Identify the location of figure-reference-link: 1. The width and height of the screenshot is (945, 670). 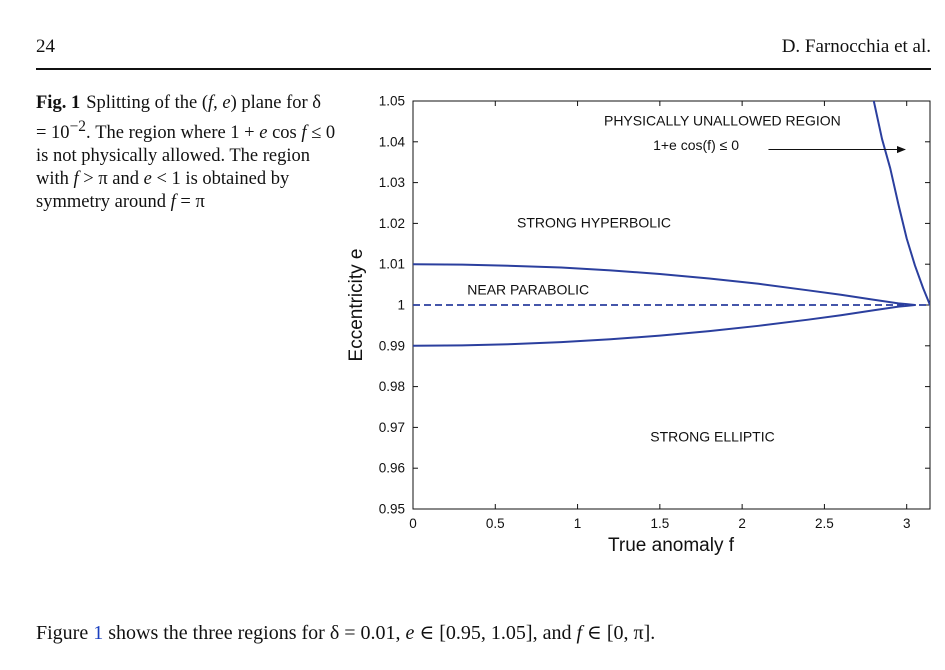
(98, 633).